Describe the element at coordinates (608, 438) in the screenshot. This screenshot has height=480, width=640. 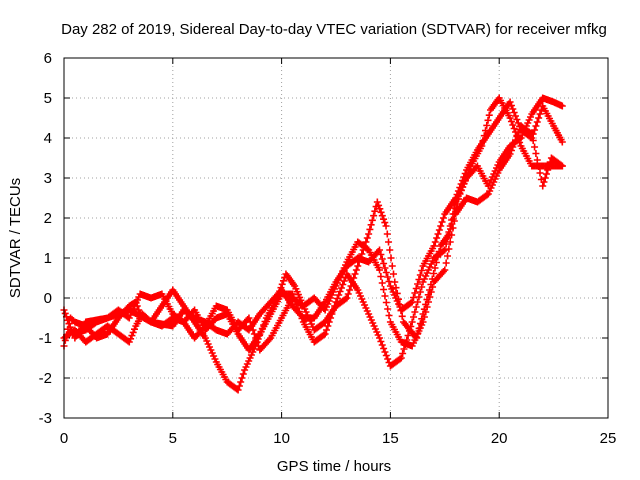
I see `x-tick-label: 25` at that location.